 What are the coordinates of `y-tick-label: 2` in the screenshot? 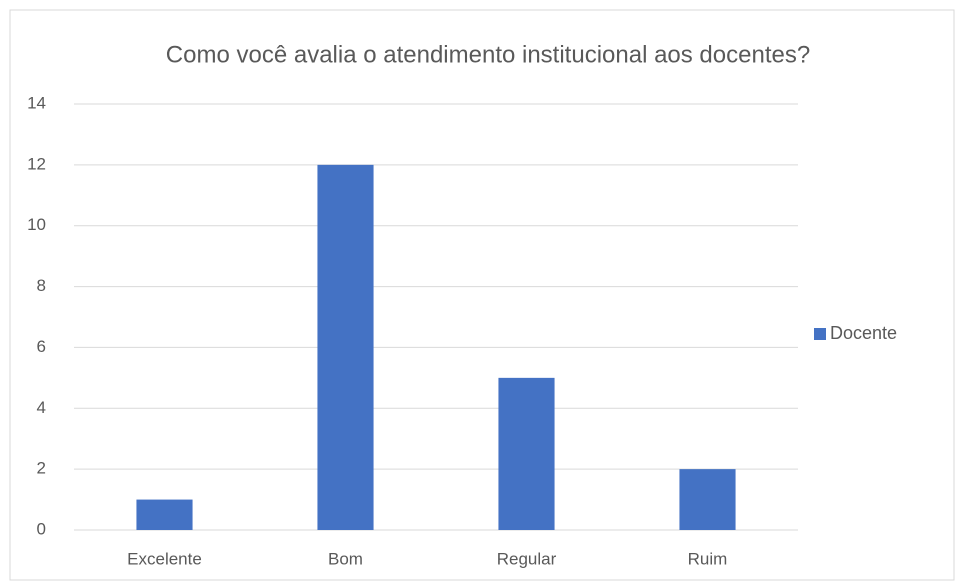 It's located at (41, 468).